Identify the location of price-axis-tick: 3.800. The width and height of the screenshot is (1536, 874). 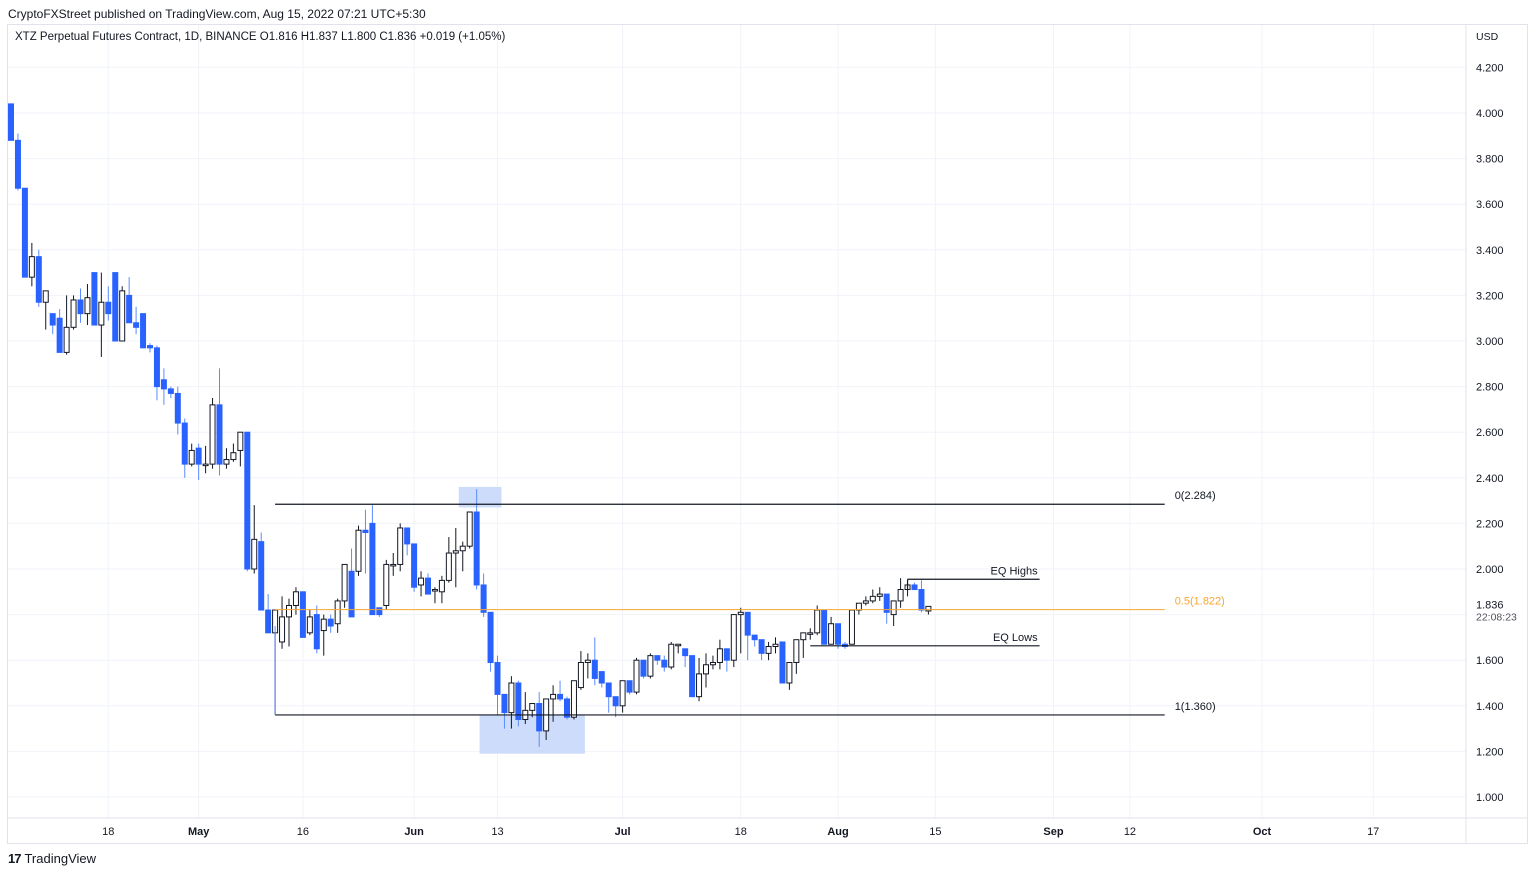
(1490, 160).